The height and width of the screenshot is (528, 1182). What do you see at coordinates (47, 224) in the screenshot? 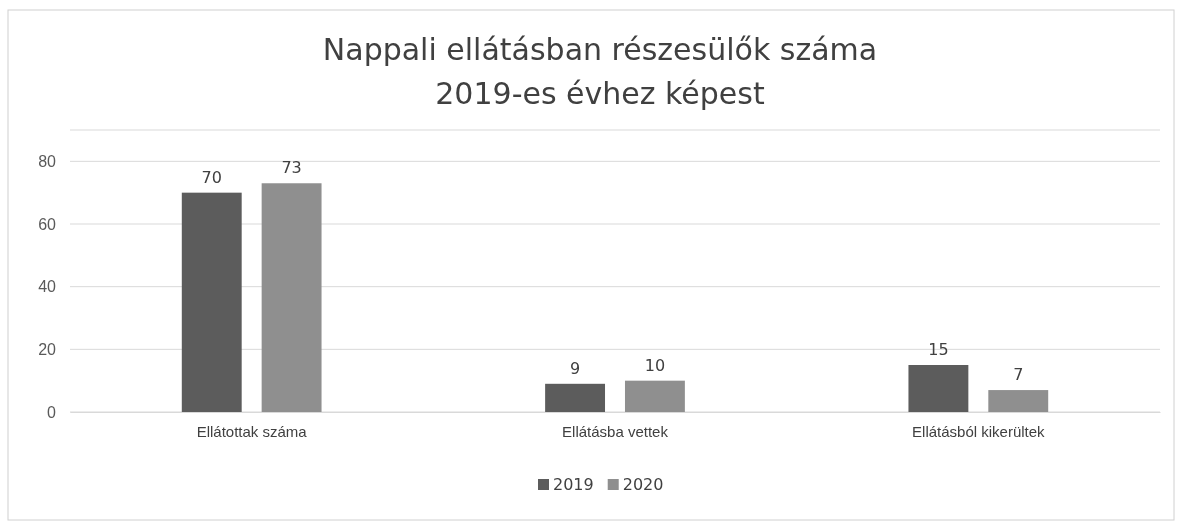
I see `y-tick-label: 60` at bounding box center [47, 224].